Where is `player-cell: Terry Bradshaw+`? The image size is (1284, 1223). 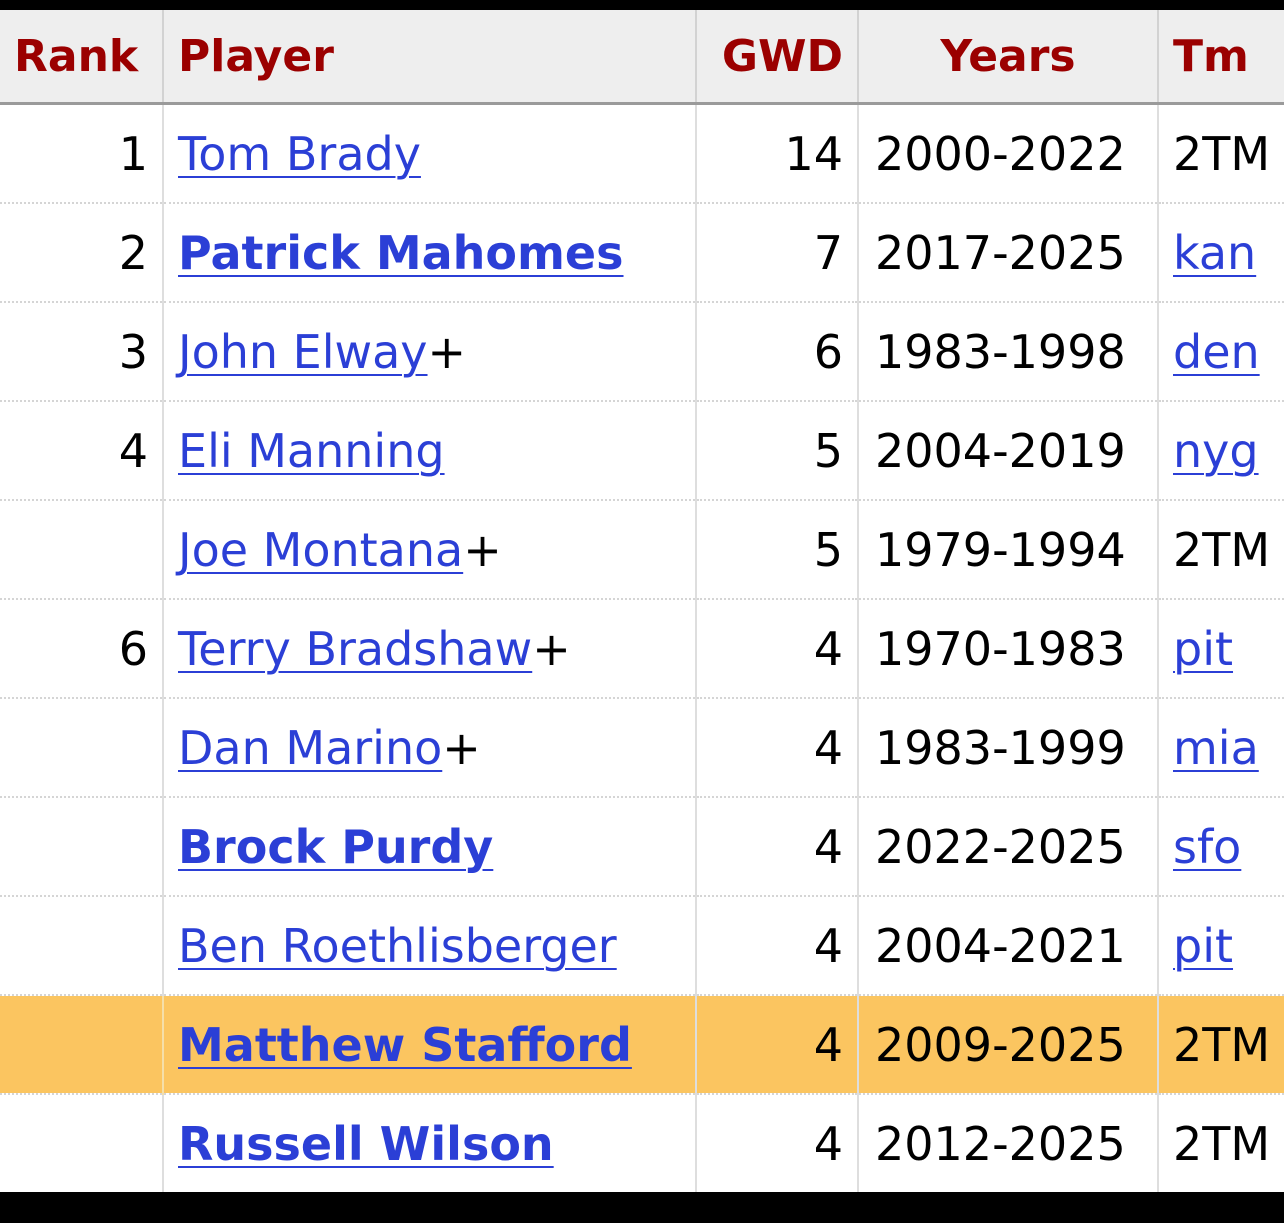
player-cell: Terry Bradshaw+ is located at coordinates (430, 649).